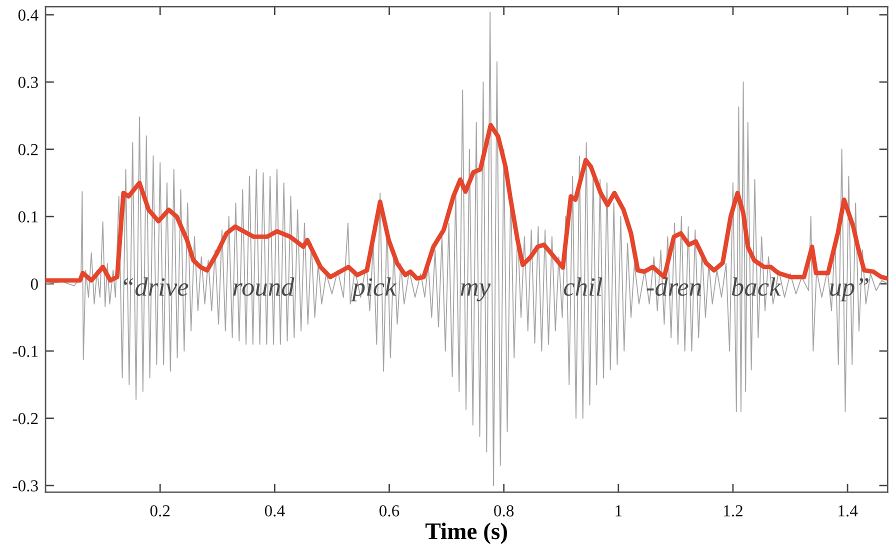 The image size is (893, 560). Describe the element at coordinates (733, 511) in the screenshot. I see `x-tick-label: 1.2` at that location.